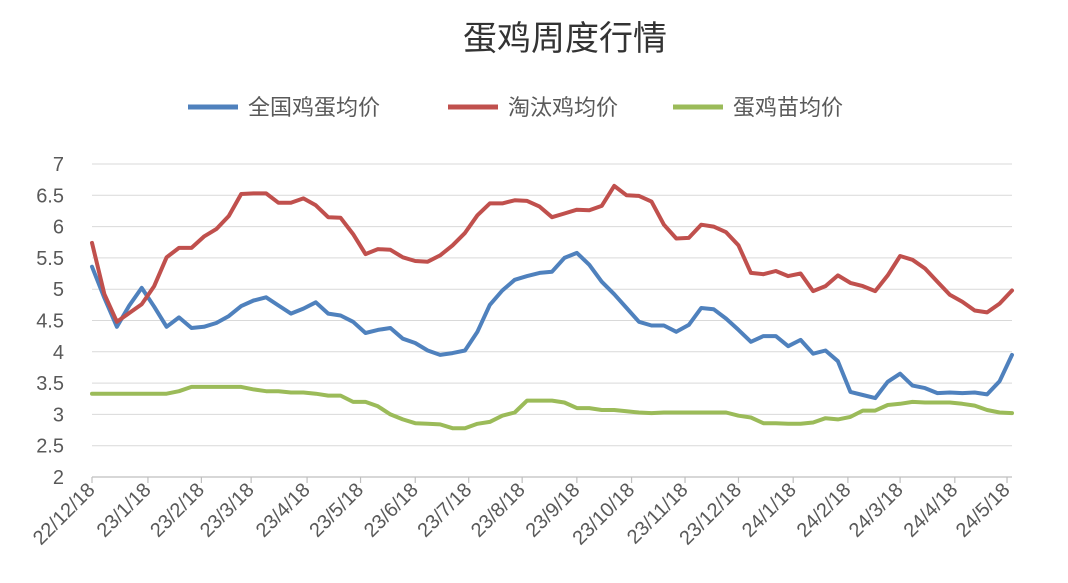 The height and width of the screenshot is (583, 1068). I want to click on x-tick-label: 23/5/18, so click(336, 510).